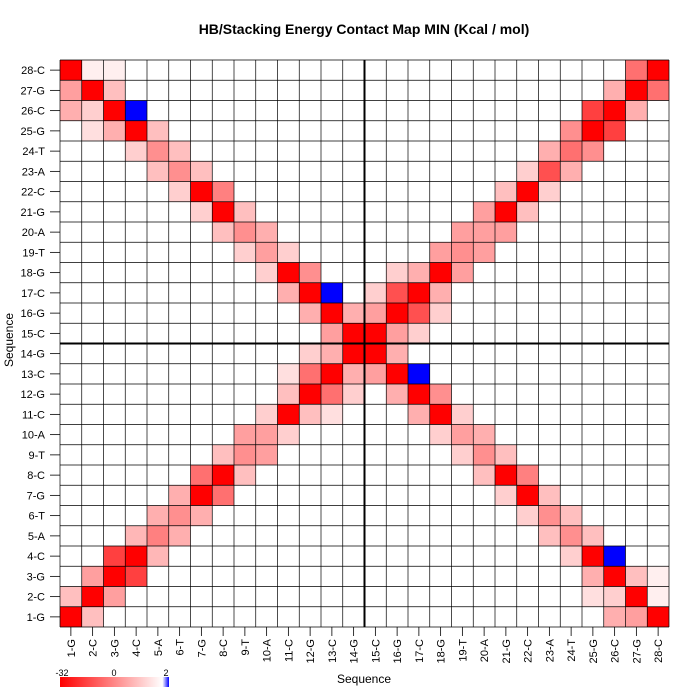 This screenshot has height=700, width=700. Describe the element at coordinates (333, 651) in the screenshot. I see `x-tick-label: 13-C` at that location.